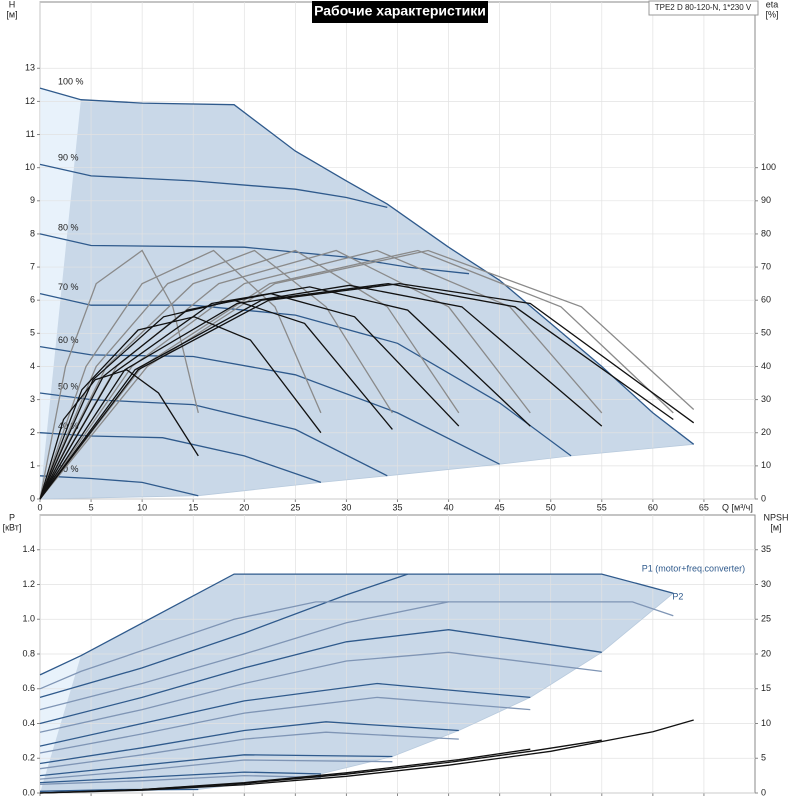  I want to click on title-box, so click(400, 12).